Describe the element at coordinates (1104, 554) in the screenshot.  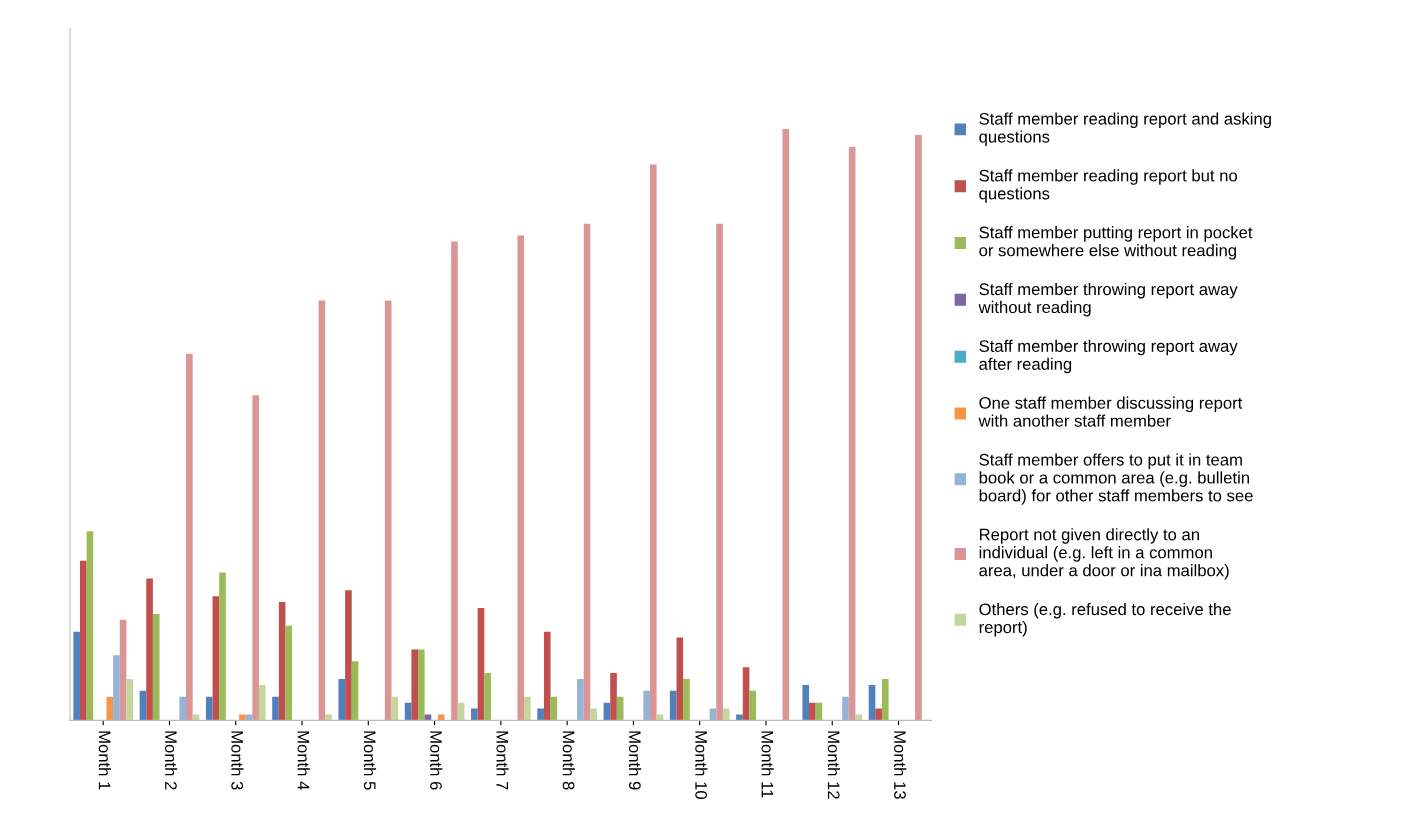
I see `legend-label: Report not given directly to an individual (e.g. left in a common area, under a door or ina mailbox)` at that location.